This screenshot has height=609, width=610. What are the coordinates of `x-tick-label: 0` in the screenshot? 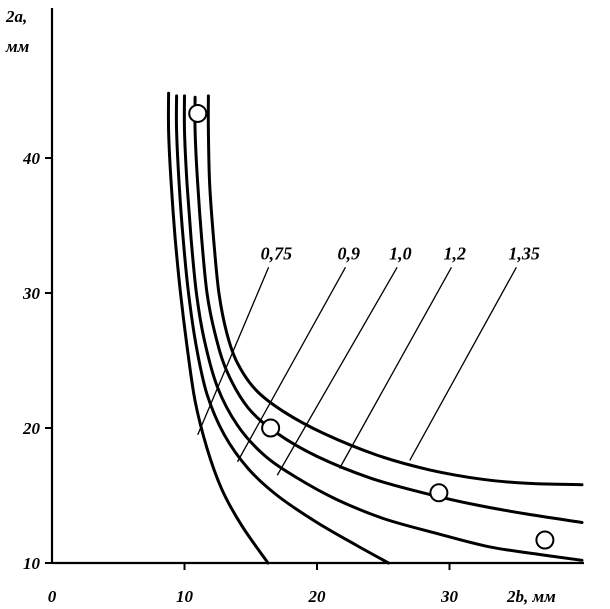 It's located at (52, 596).